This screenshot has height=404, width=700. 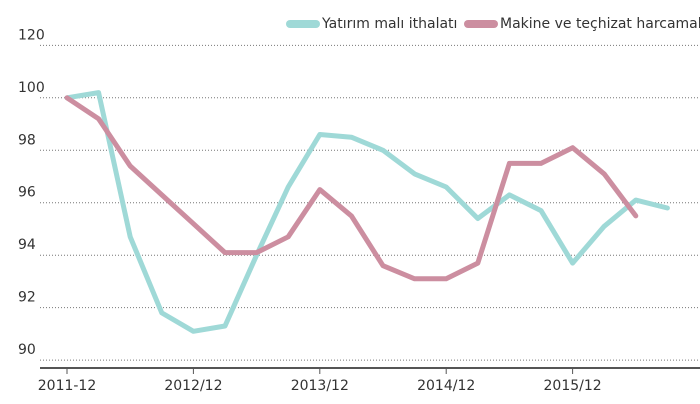 What do you see at coordinates (573, 386) in the screenshot?
I see `x-tick-label: 2015/12` at bounding box center [573, 386].